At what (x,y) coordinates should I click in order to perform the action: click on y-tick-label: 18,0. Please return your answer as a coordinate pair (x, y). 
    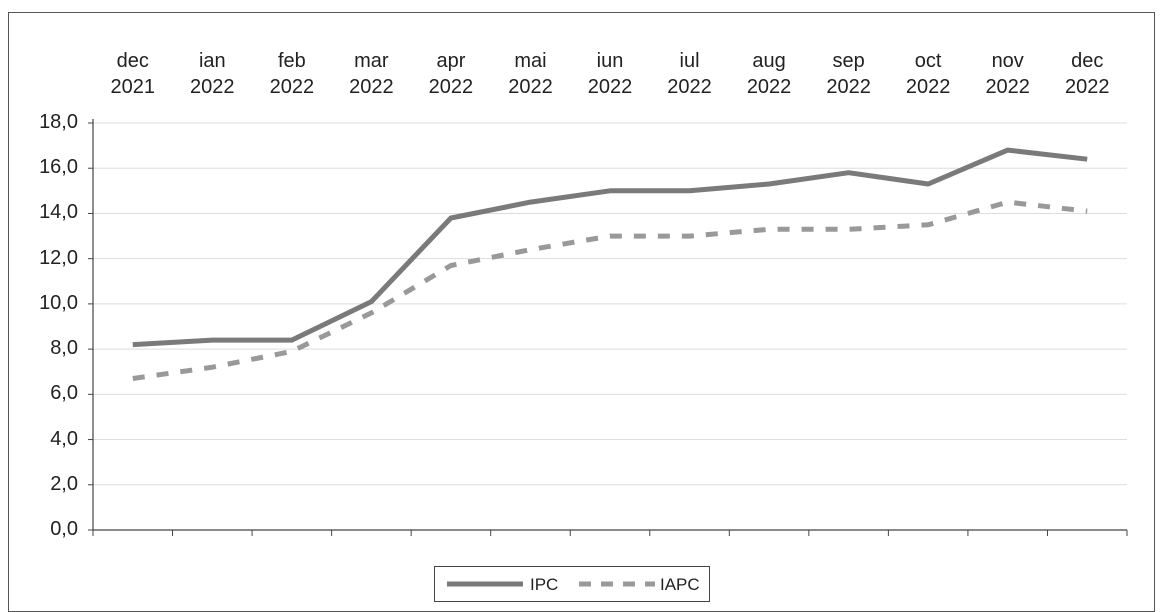
    Looking at the image, I should click on (48, 122).